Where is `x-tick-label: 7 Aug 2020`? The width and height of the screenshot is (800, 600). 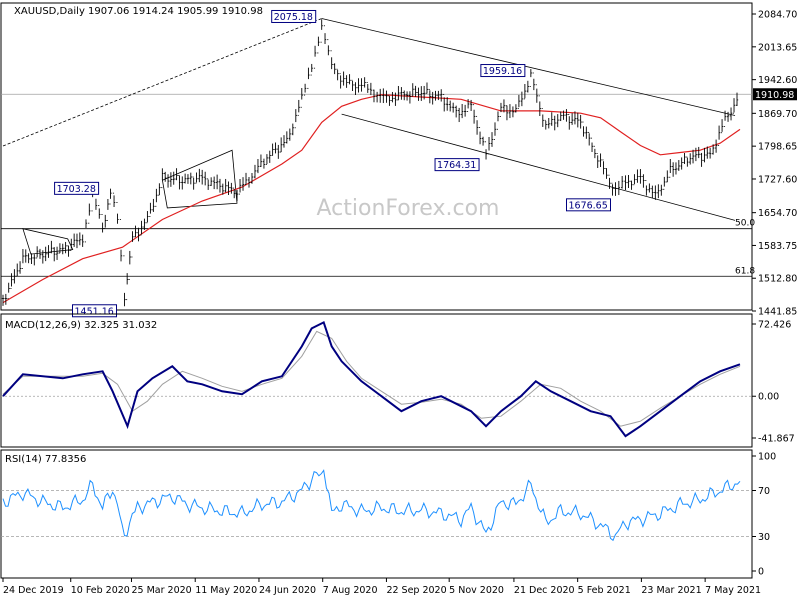
x-tick-label: 7 Aug 2020 is located at coordinates (350, 590).